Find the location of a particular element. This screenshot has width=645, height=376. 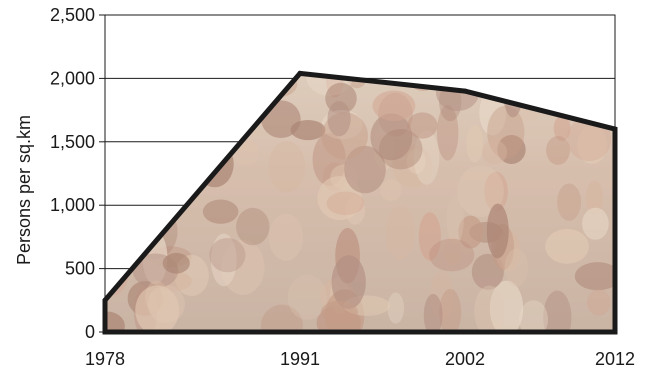

y-tick-label: 1,500 is located at coordinates (72, 142).